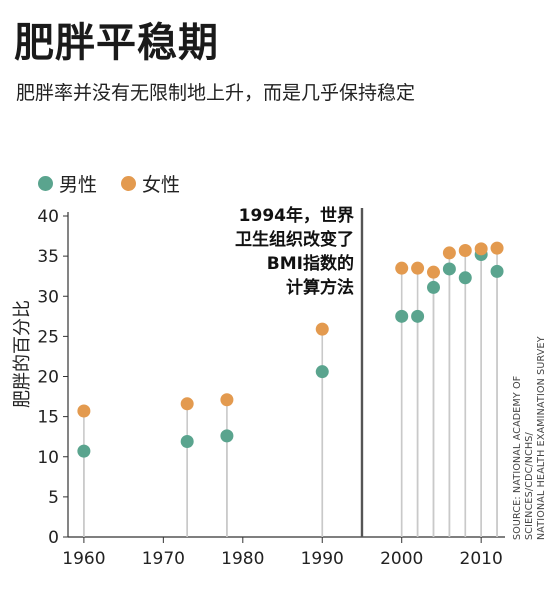  Describe the element at coordinates (481, 559) in the screenshot. I see `x-tick-label: 2010` at that location.